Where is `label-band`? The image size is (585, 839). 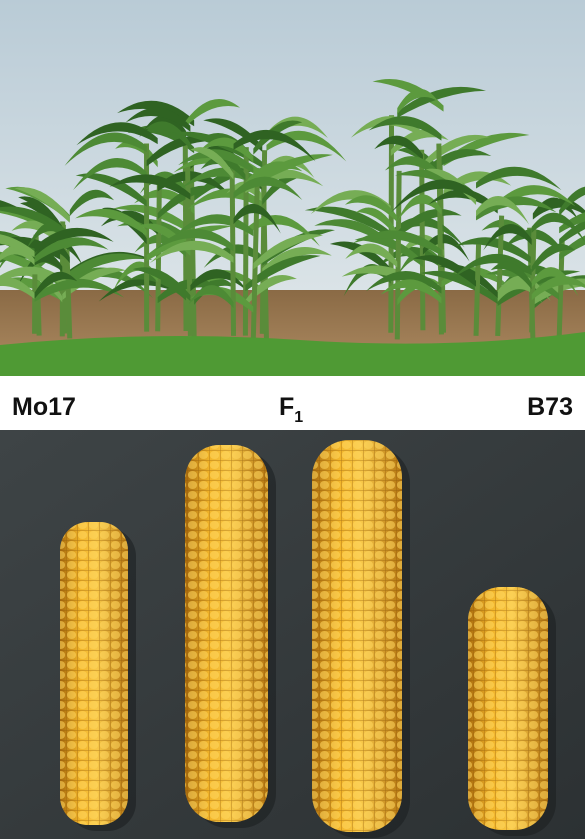 label-band is located at coordinates (292, 403).